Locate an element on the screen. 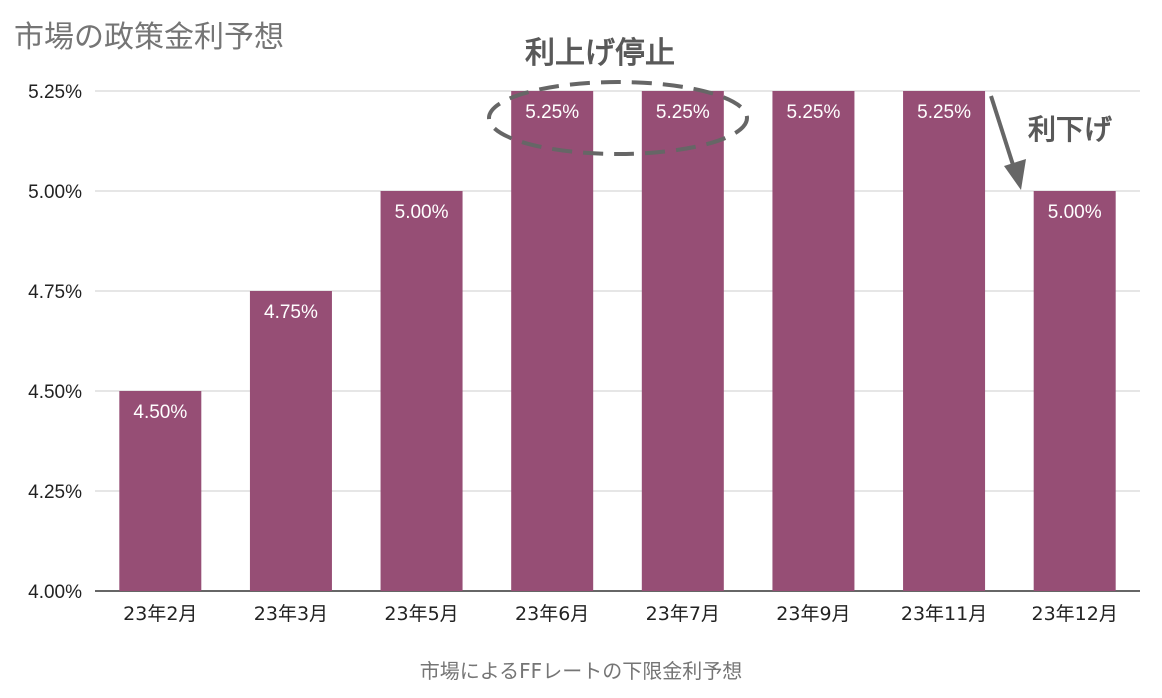  cut-arrow-shaft is located at coordinates (1002, 132).